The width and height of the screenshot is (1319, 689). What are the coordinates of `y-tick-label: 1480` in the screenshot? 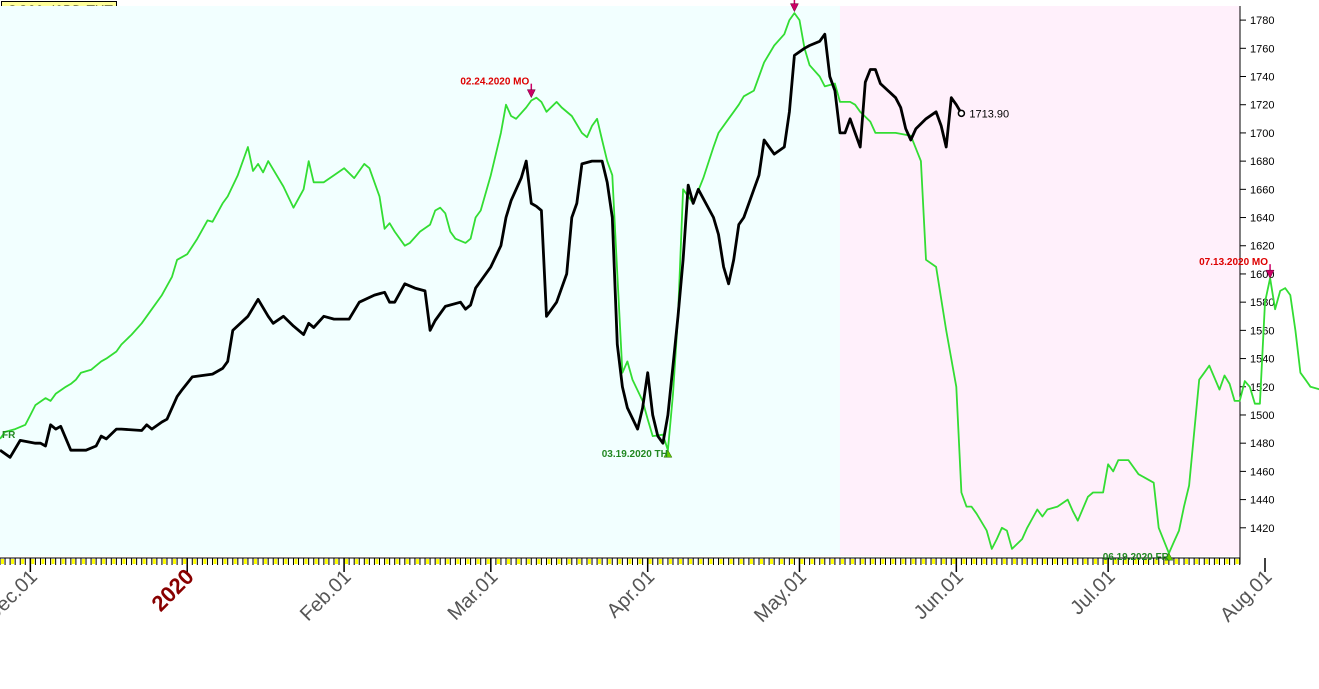 It's located at (1262, 444).